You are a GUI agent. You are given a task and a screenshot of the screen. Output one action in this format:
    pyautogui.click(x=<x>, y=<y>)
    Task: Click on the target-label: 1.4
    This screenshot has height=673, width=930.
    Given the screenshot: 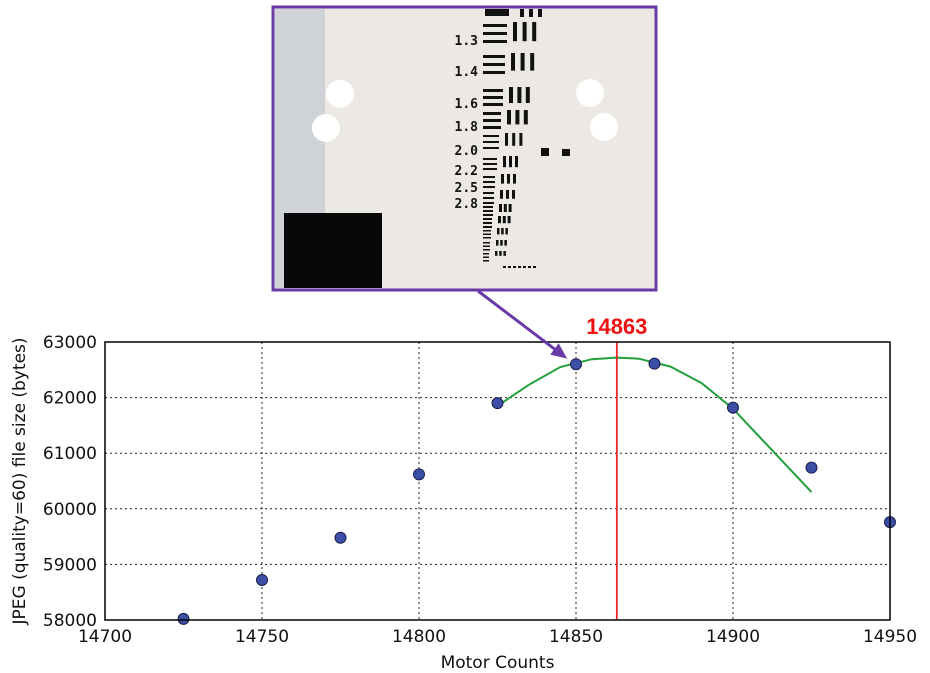 What is the action you would take?
    pyautogui.click(x=467, y=72)
    